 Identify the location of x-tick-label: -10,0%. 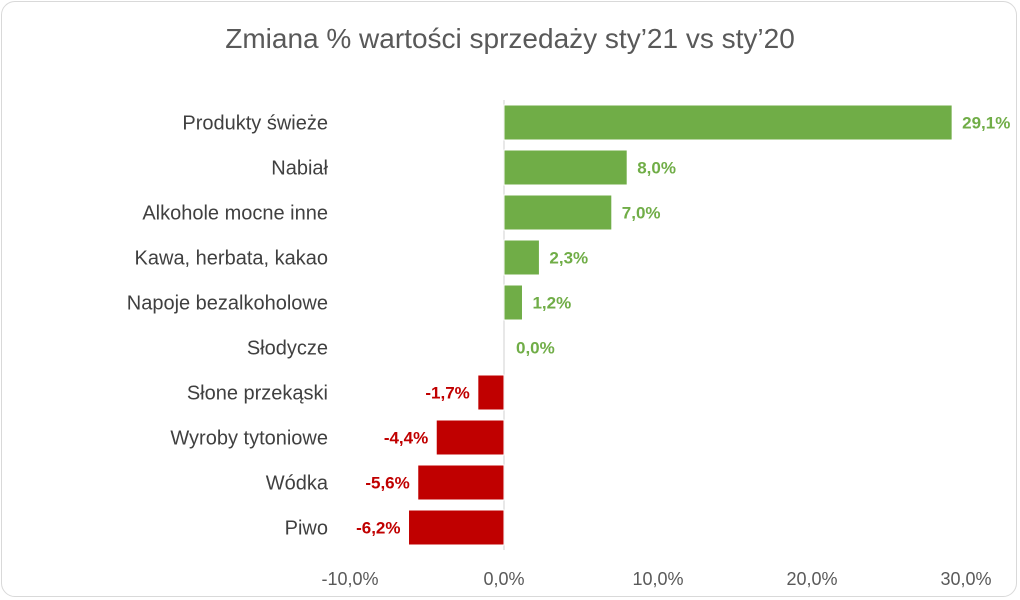
(349, 579).